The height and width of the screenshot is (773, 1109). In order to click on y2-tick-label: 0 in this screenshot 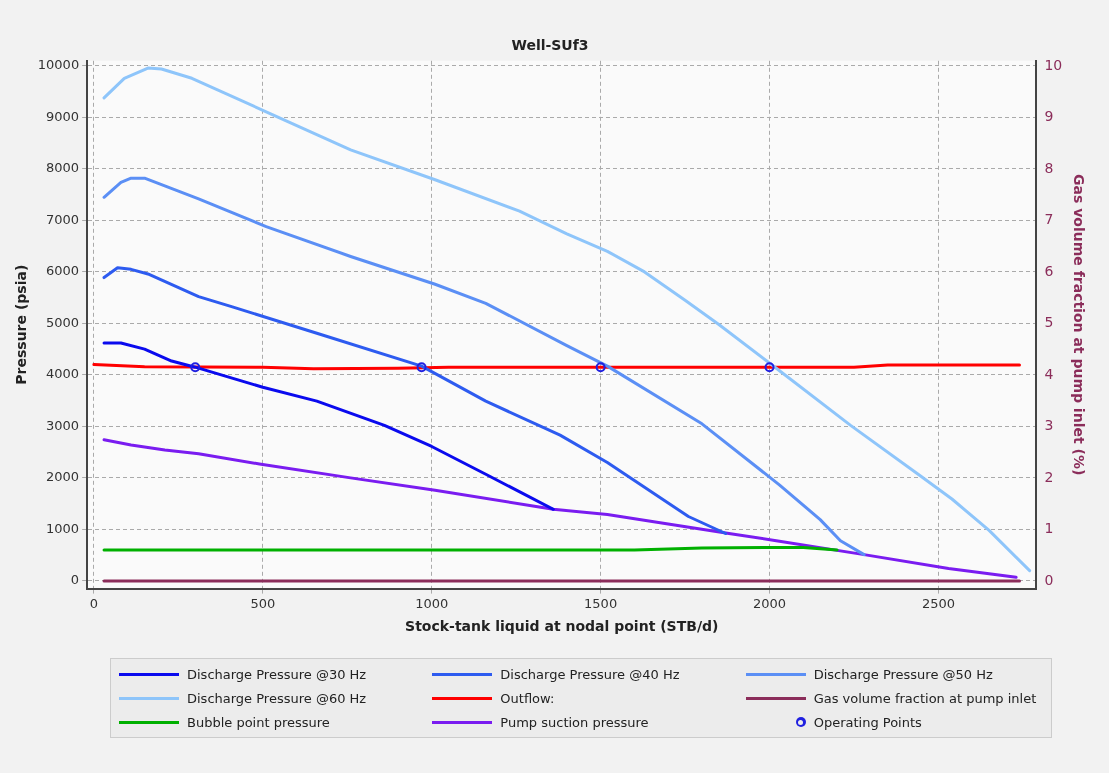, I will do `click(1049, 579)`.